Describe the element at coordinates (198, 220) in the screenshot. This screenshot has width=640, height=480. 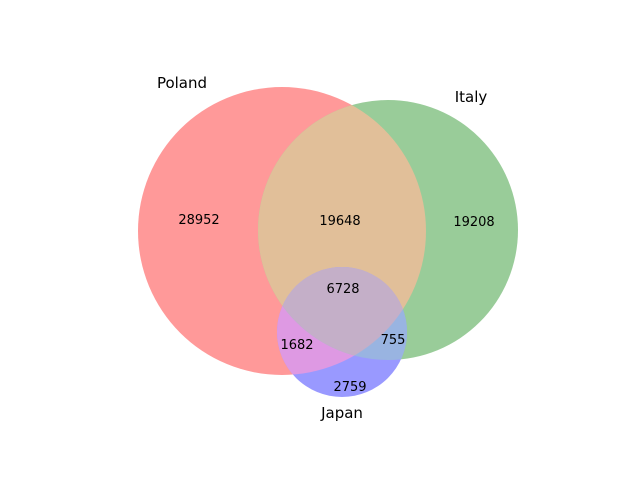
I see `poland-only-count: 28952` at that location.